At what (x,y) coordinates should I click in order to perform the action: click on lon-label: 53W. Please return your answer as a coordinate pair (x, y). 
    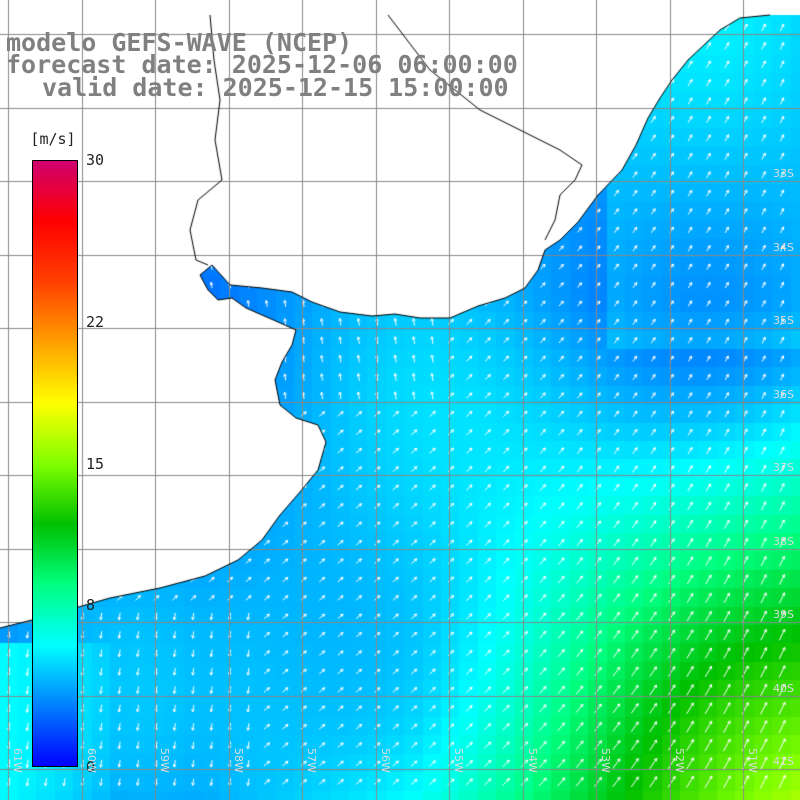
    Looking at the image, I should click on (605, 760).